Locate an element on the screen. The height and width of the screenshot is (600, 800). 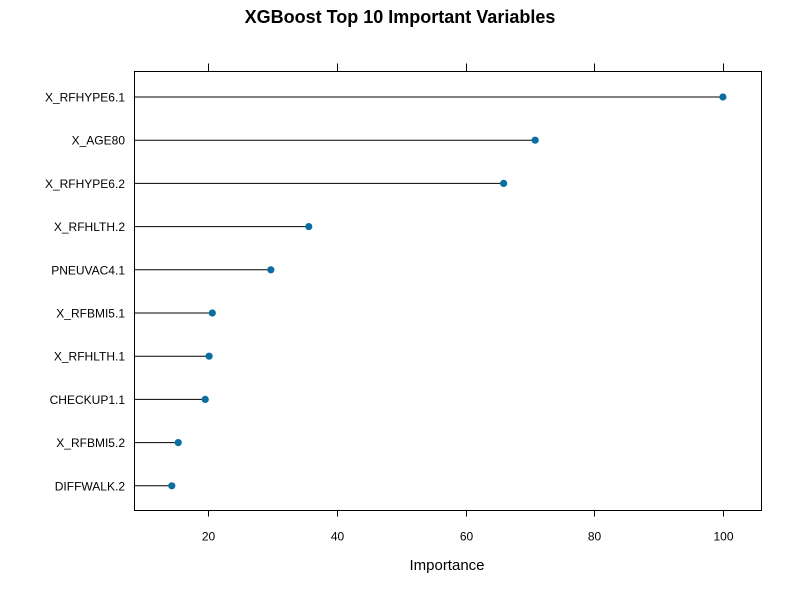
category-label-0: X_RFHYPE6.1 is located at coordinates (85, 98).